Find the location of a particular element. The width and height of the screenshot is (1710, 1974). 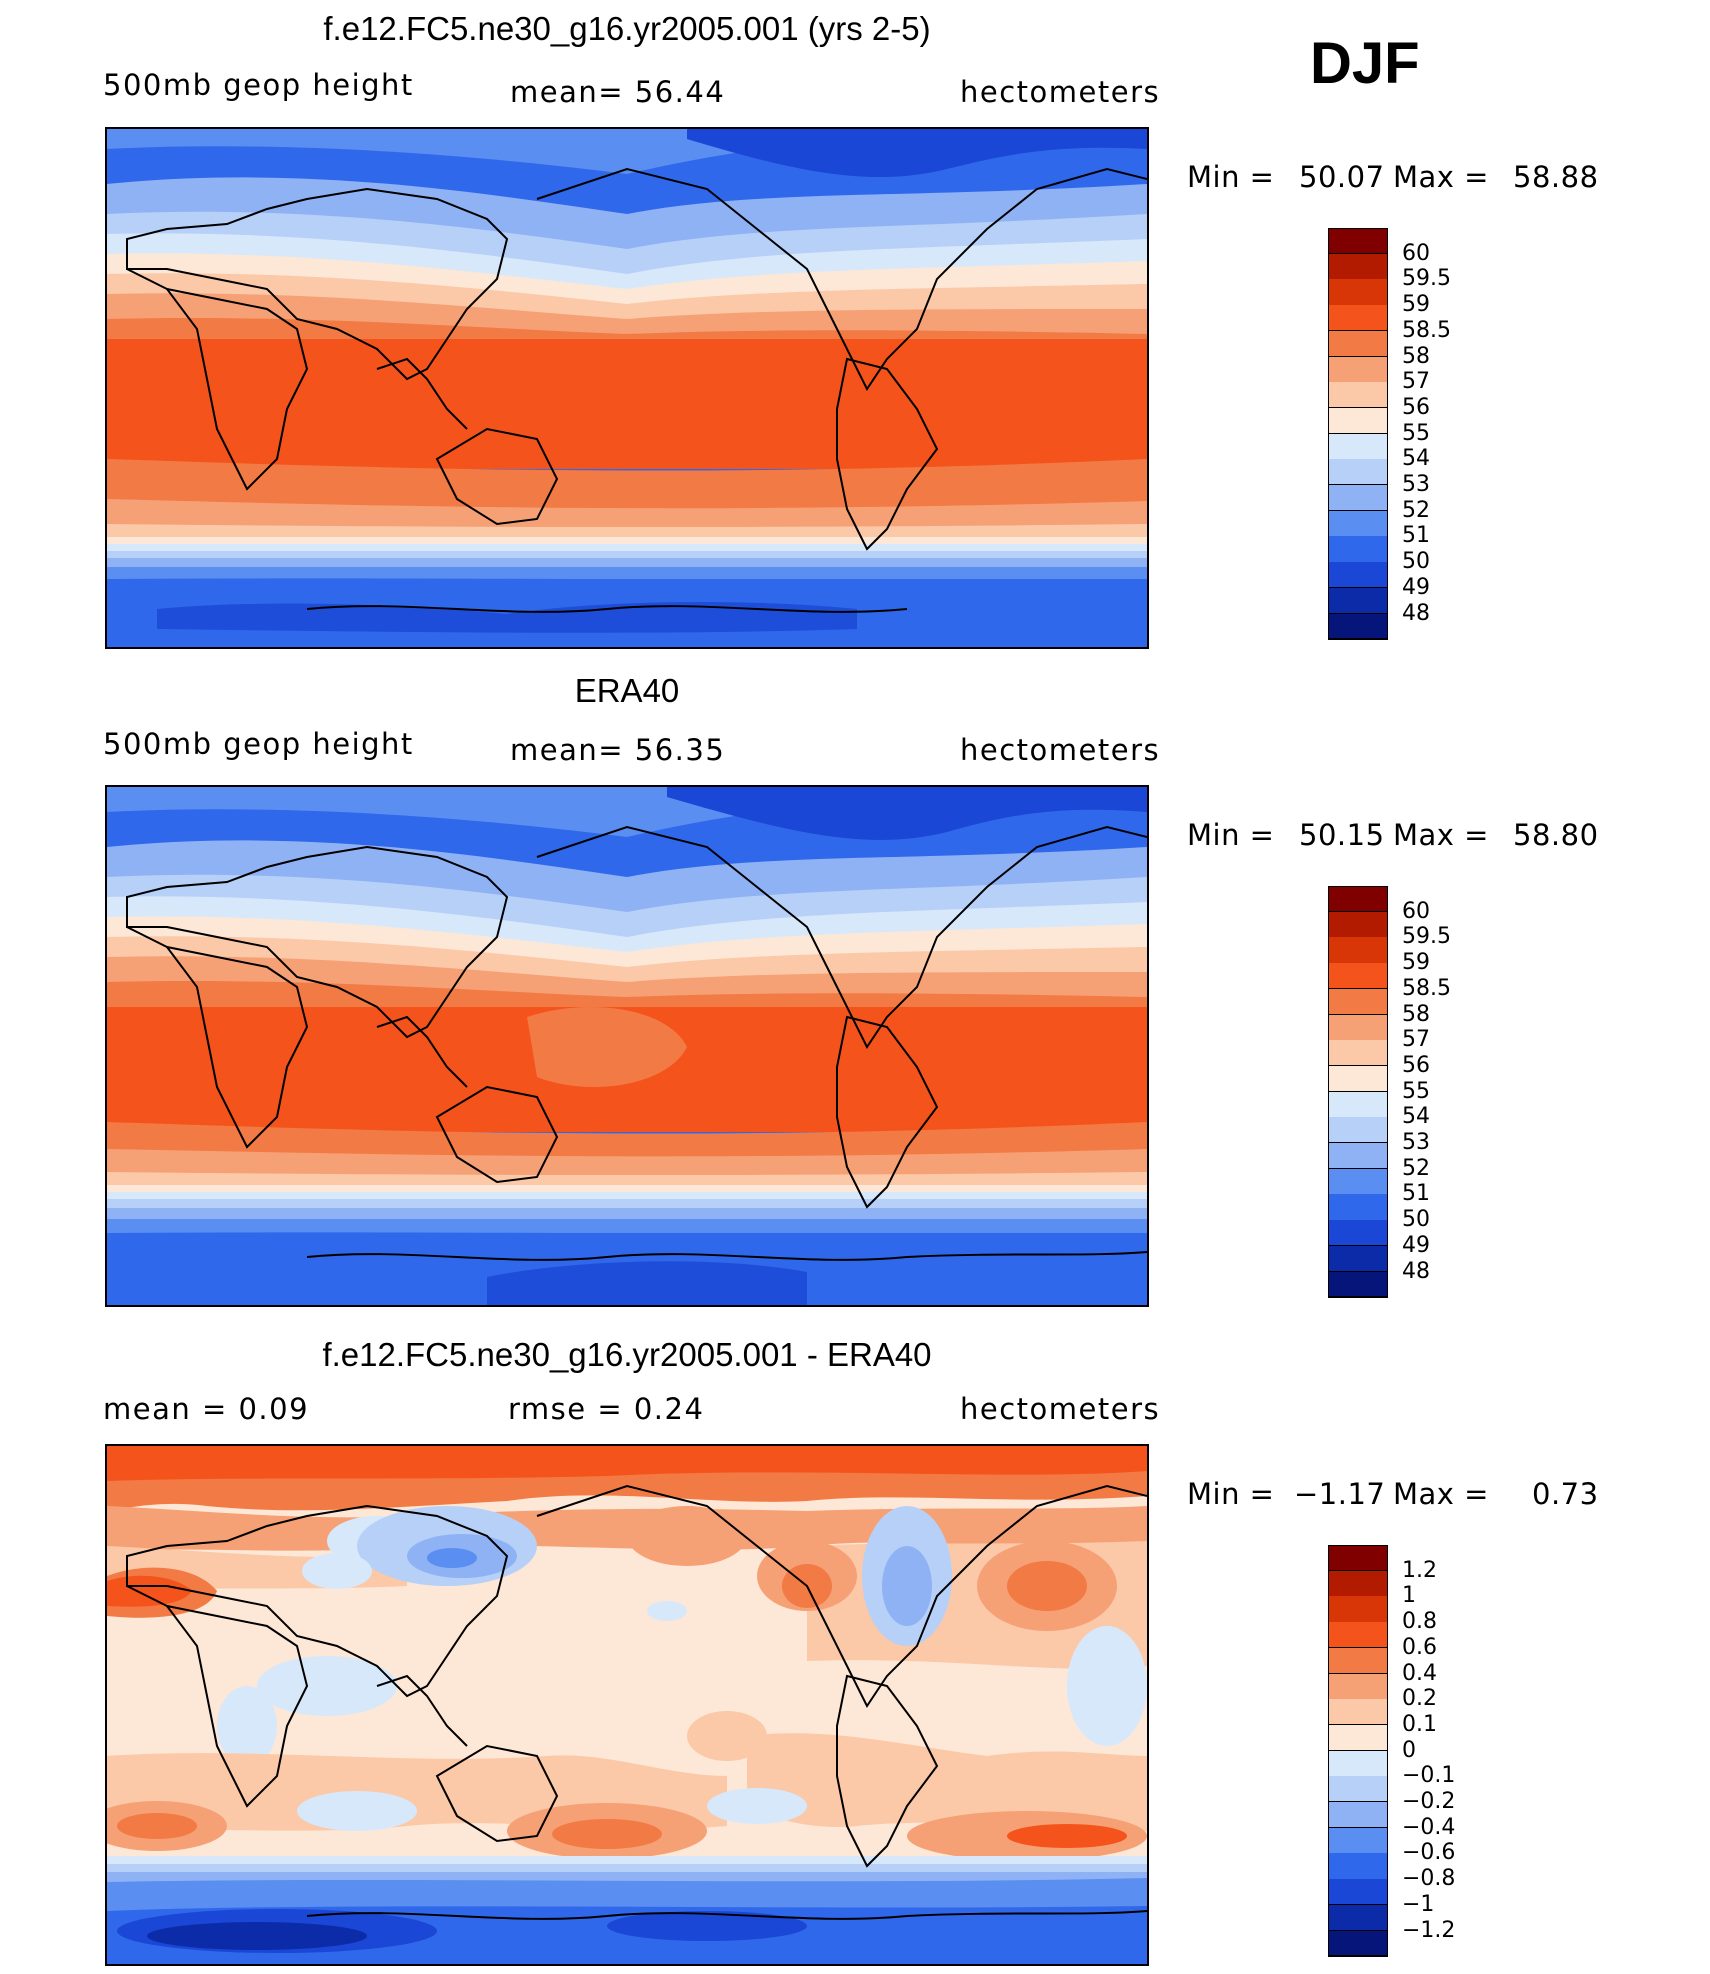

colorbar-tick-label: 0.8 is located at coordinates (1419, 1622).